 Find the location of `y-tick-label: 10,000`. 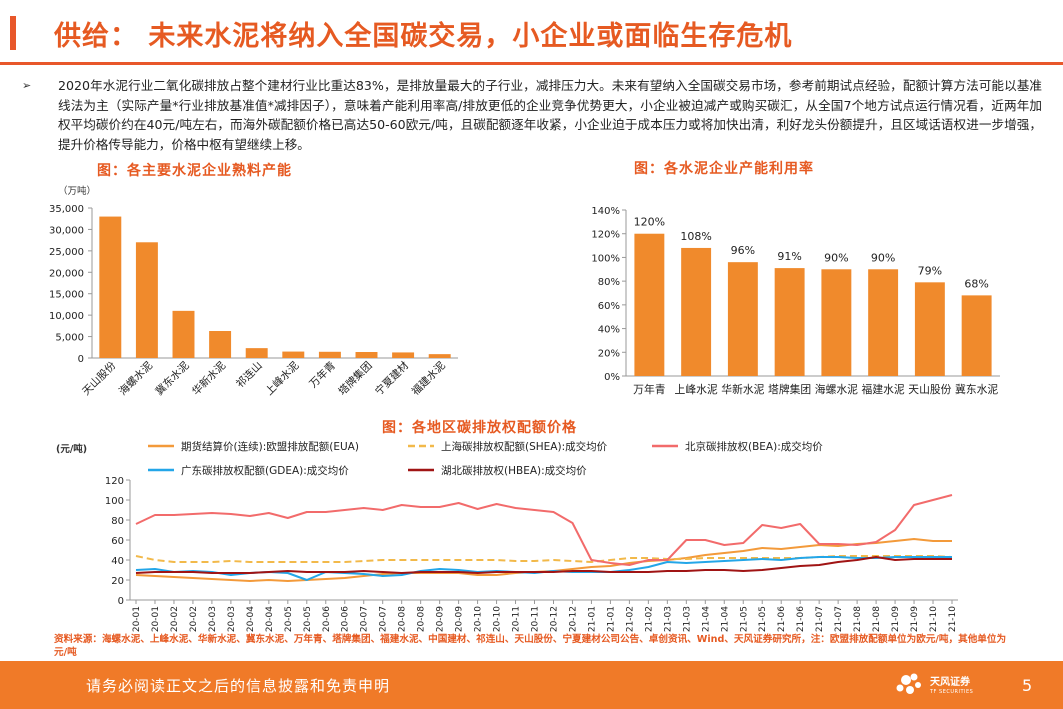

y-tick-label: 10,000 is located at coordinates (66, 316).